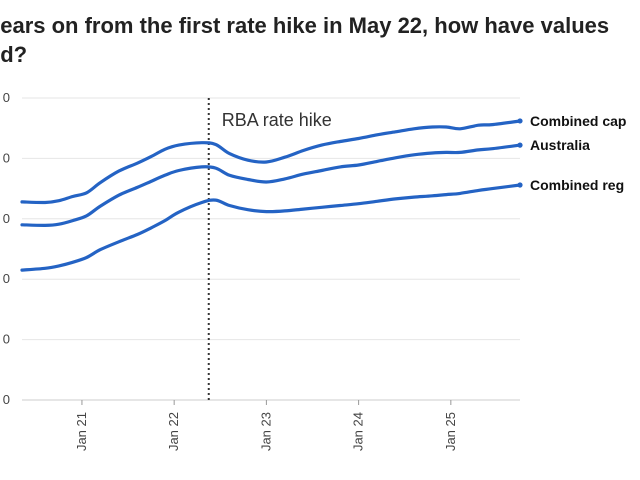 The image size is (640, 480). I want to click on x-tick-label-3: Jan 24, so click(358, 431).